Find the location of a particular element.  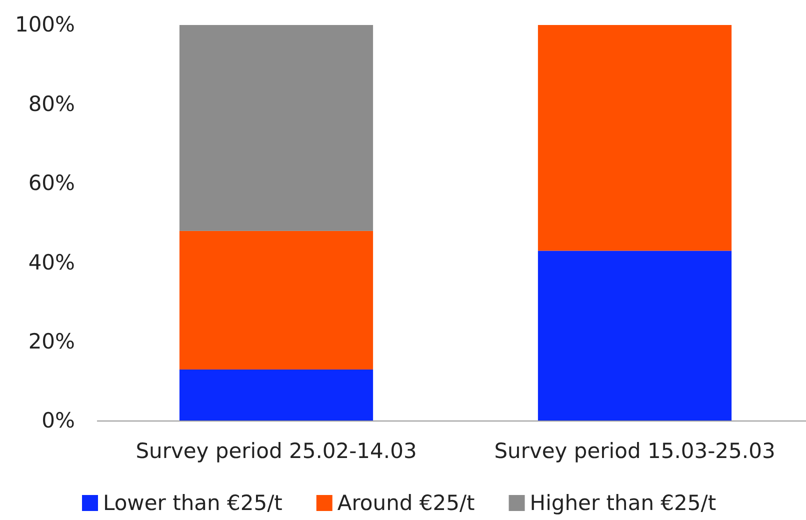

legend-label: Lower than €25/t is located at coordinates (192, 503).